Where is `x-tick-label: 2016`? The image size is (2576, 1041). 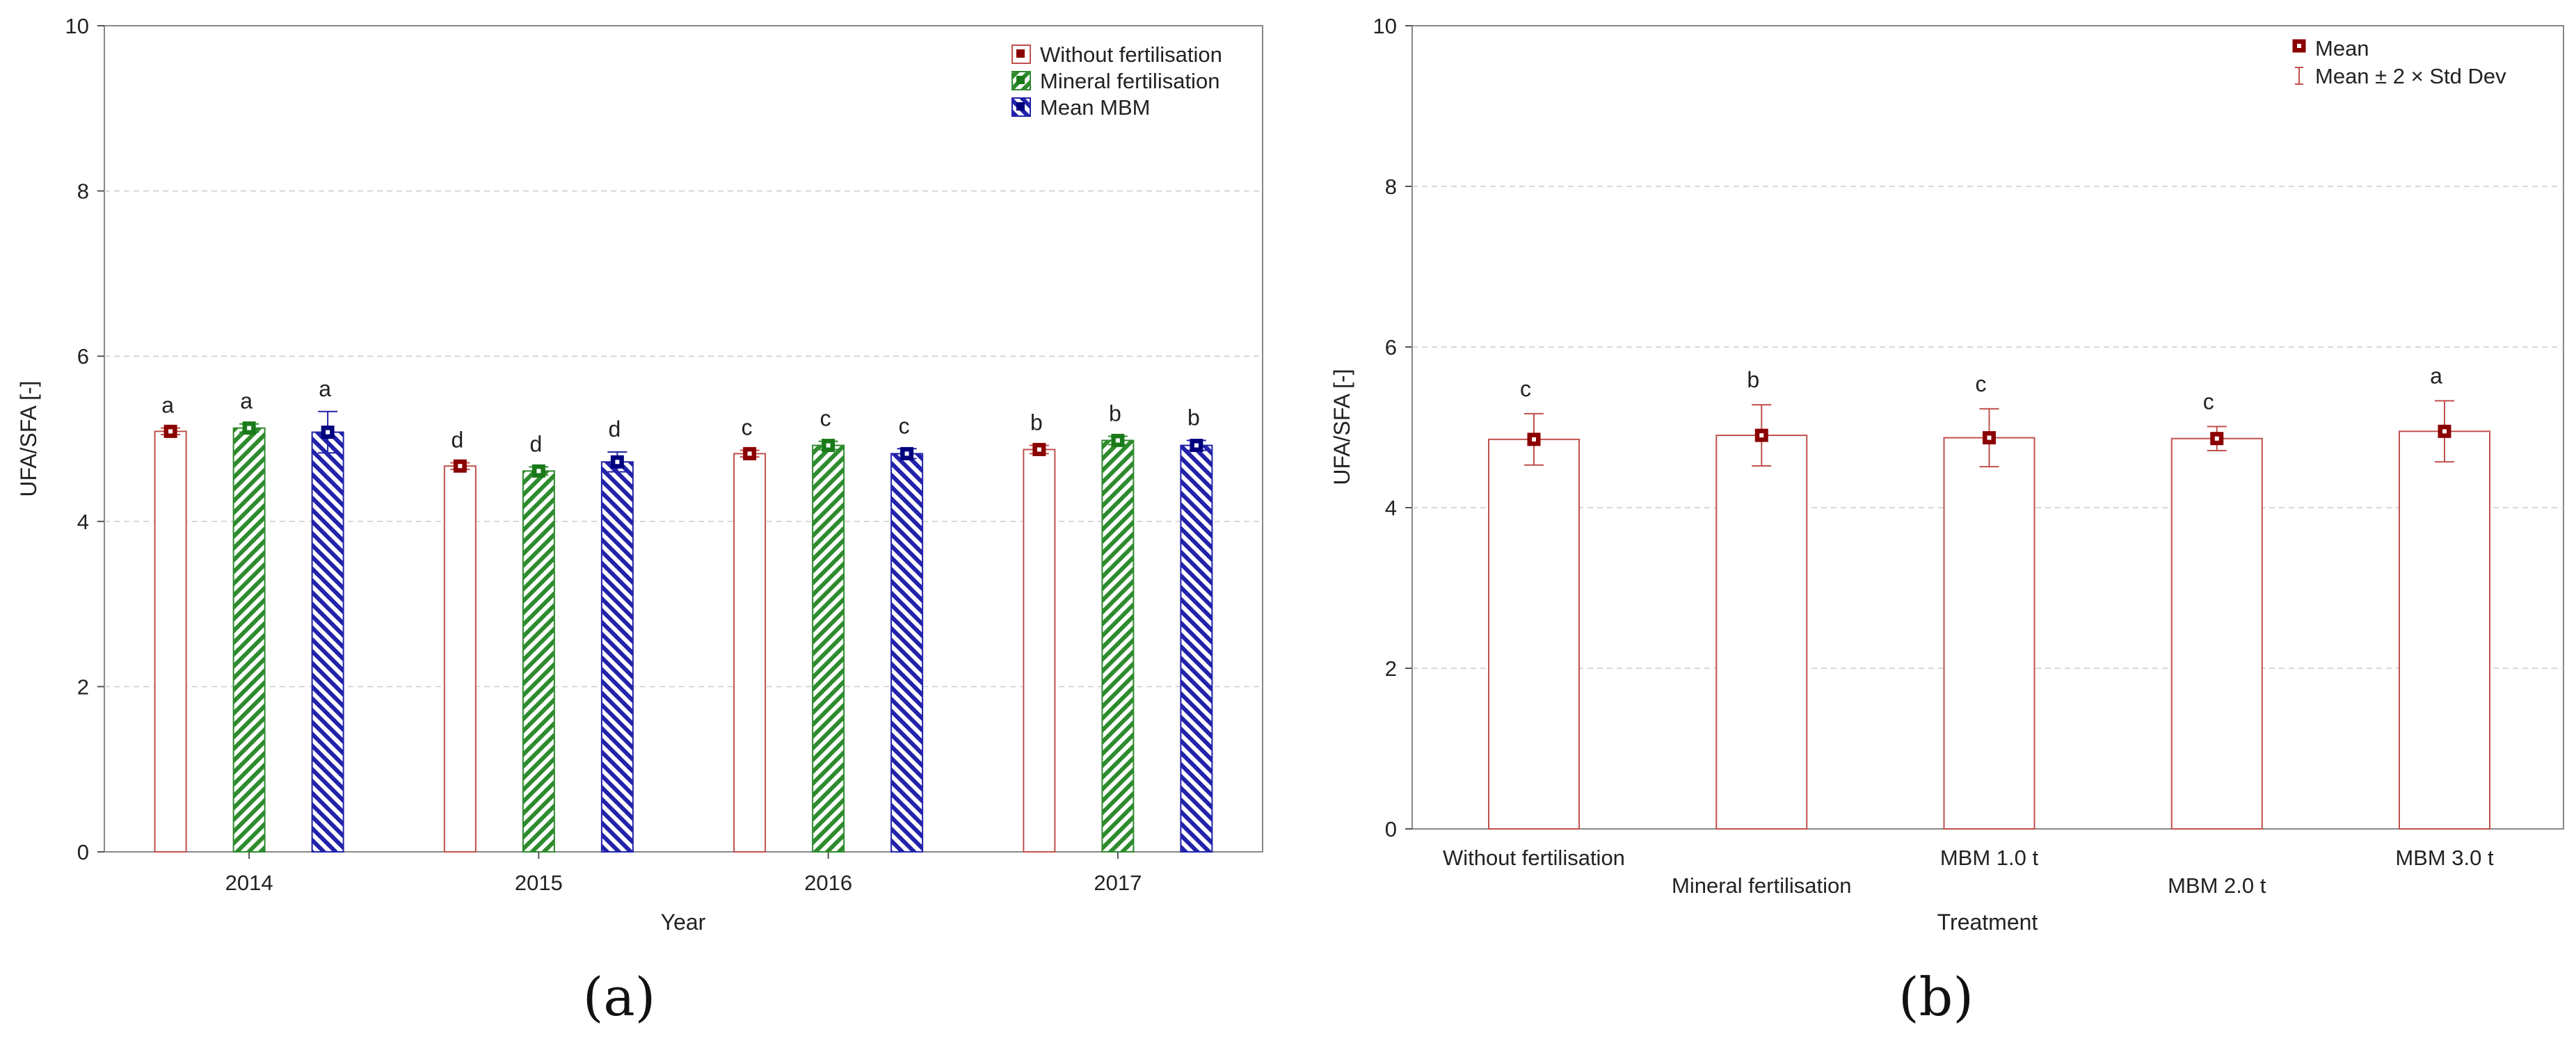 x-tick-label: 2016 is located at coordinates (828, 883).